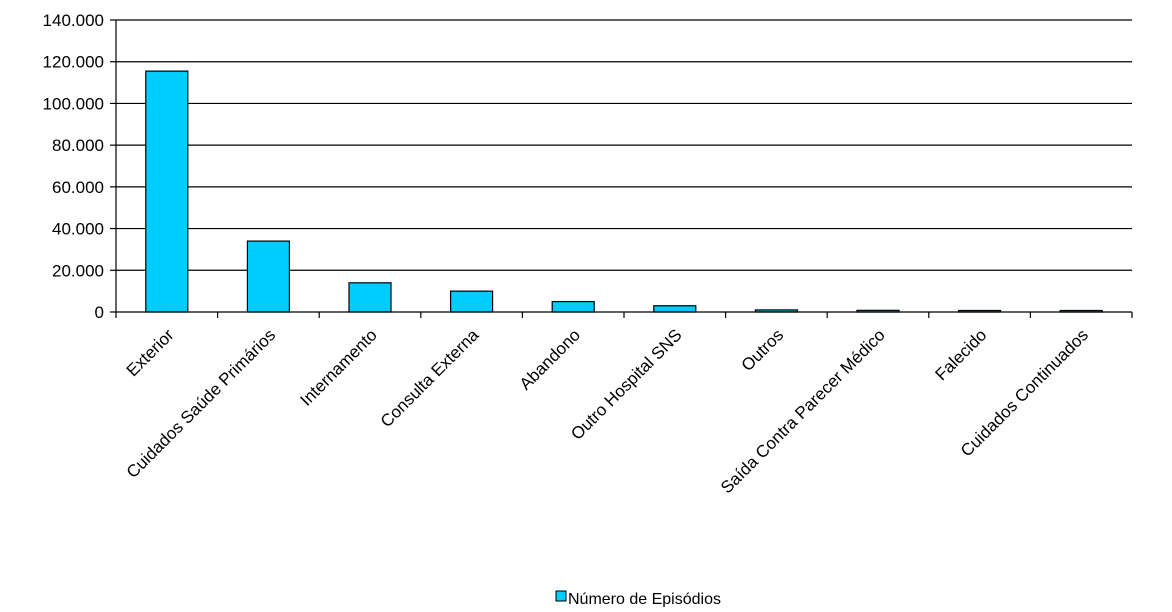 Image resolution: width=1172 pixels, height=612 pixels. I want to click on y-tick-label: 40.000, so click(78, 229).